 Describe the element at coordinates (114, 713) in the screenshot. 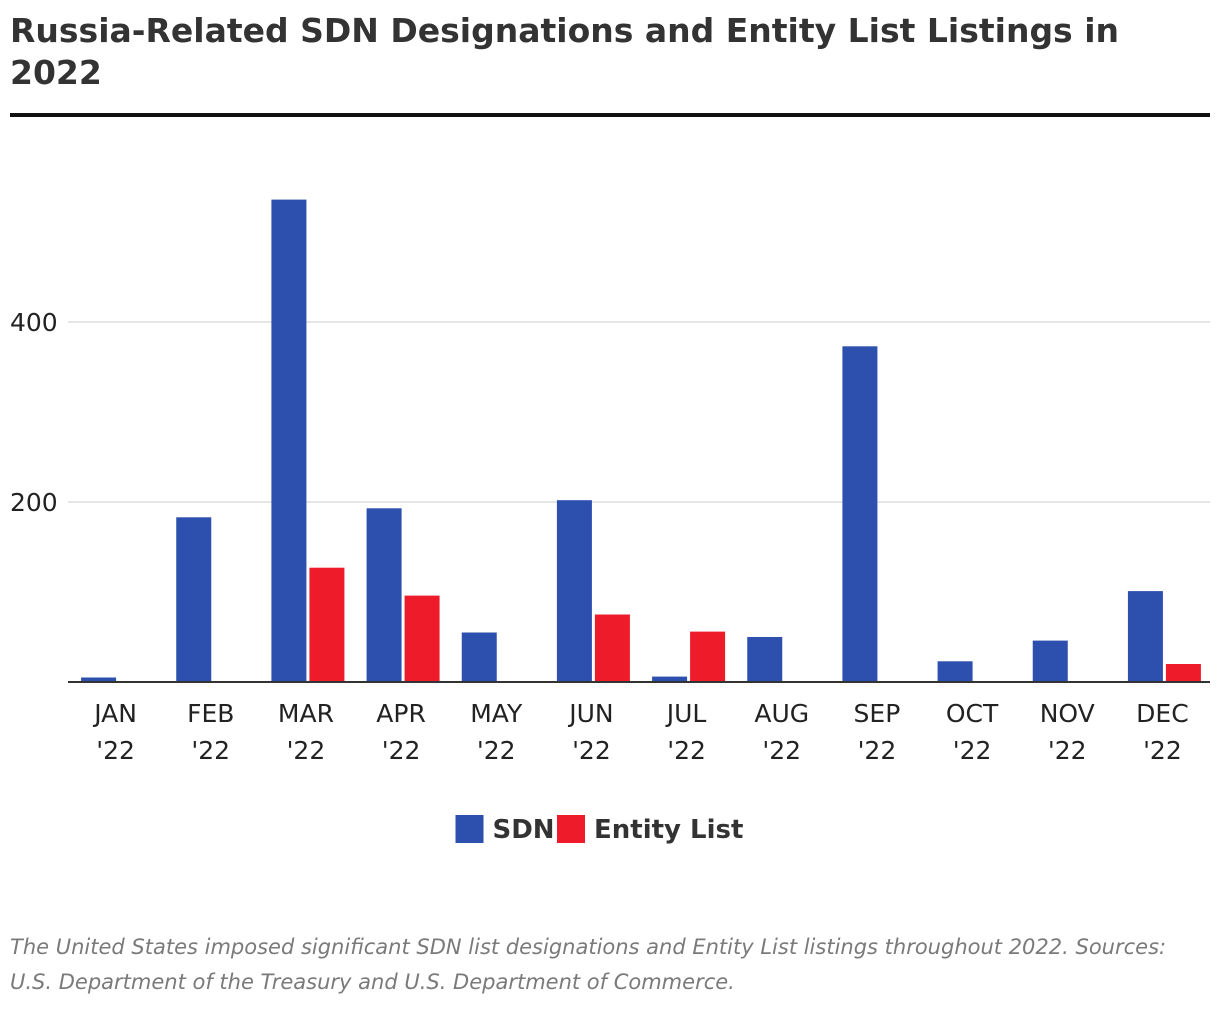

I see `x-tick-label: JAN` at that location.